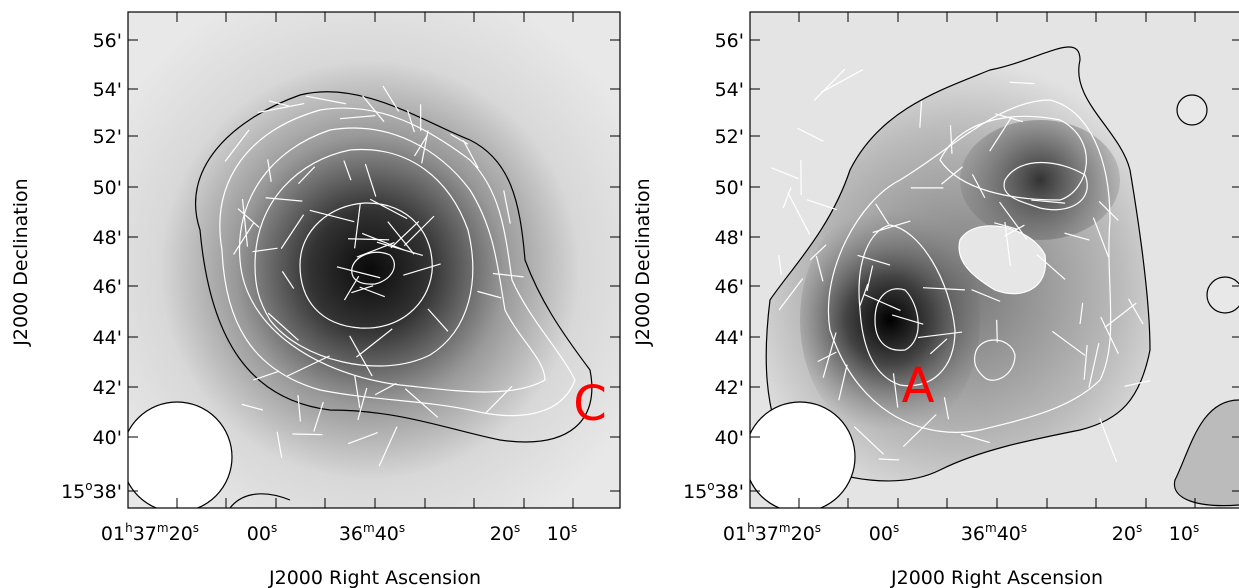 Image resolution: width=1239 pixels, height=588 pixels. I want to click on ra-tick-label: 00s, so click(884, 533).